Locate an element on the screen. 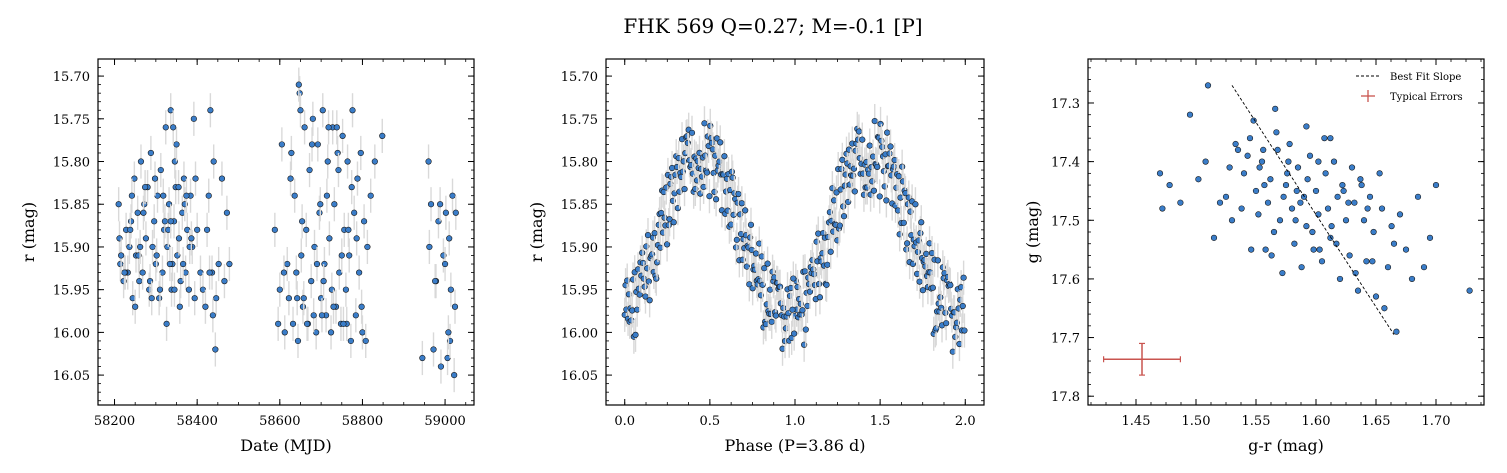  y-tick-label: 15.95 is located at coordinates (71, 291).